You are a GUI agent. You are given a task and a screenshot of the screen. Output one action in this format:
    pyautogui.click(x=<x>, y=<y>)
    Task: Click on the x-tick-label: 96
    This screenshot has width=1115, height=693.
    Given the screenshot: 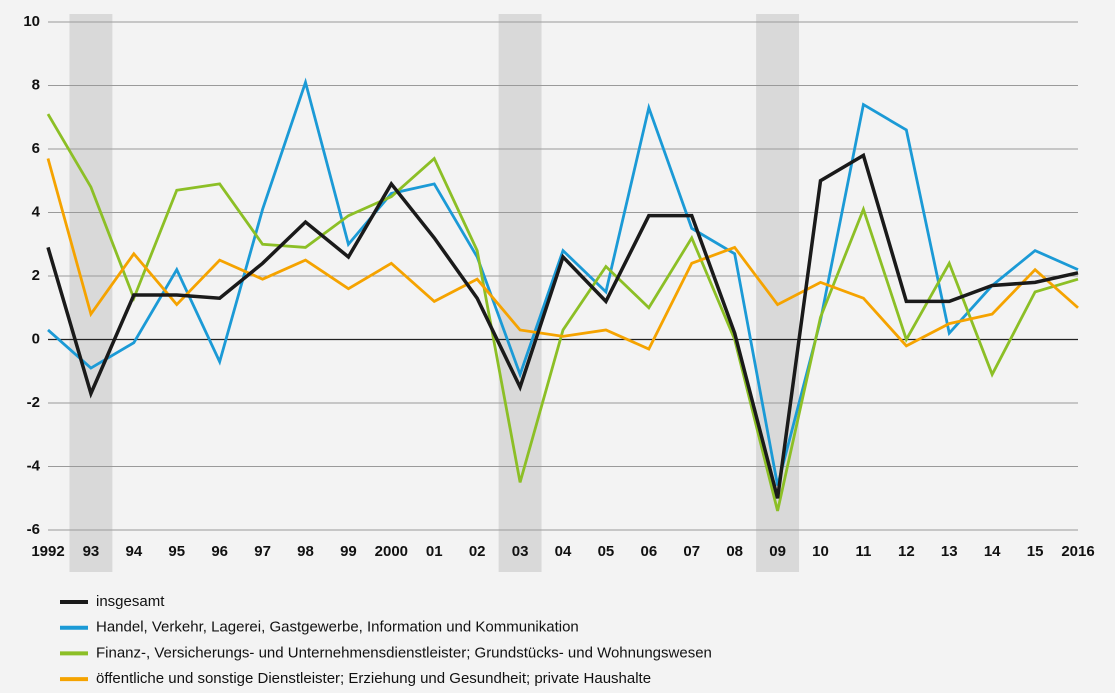 What is the action you would take?
    pyautogui.click(x=219, y=551)
    